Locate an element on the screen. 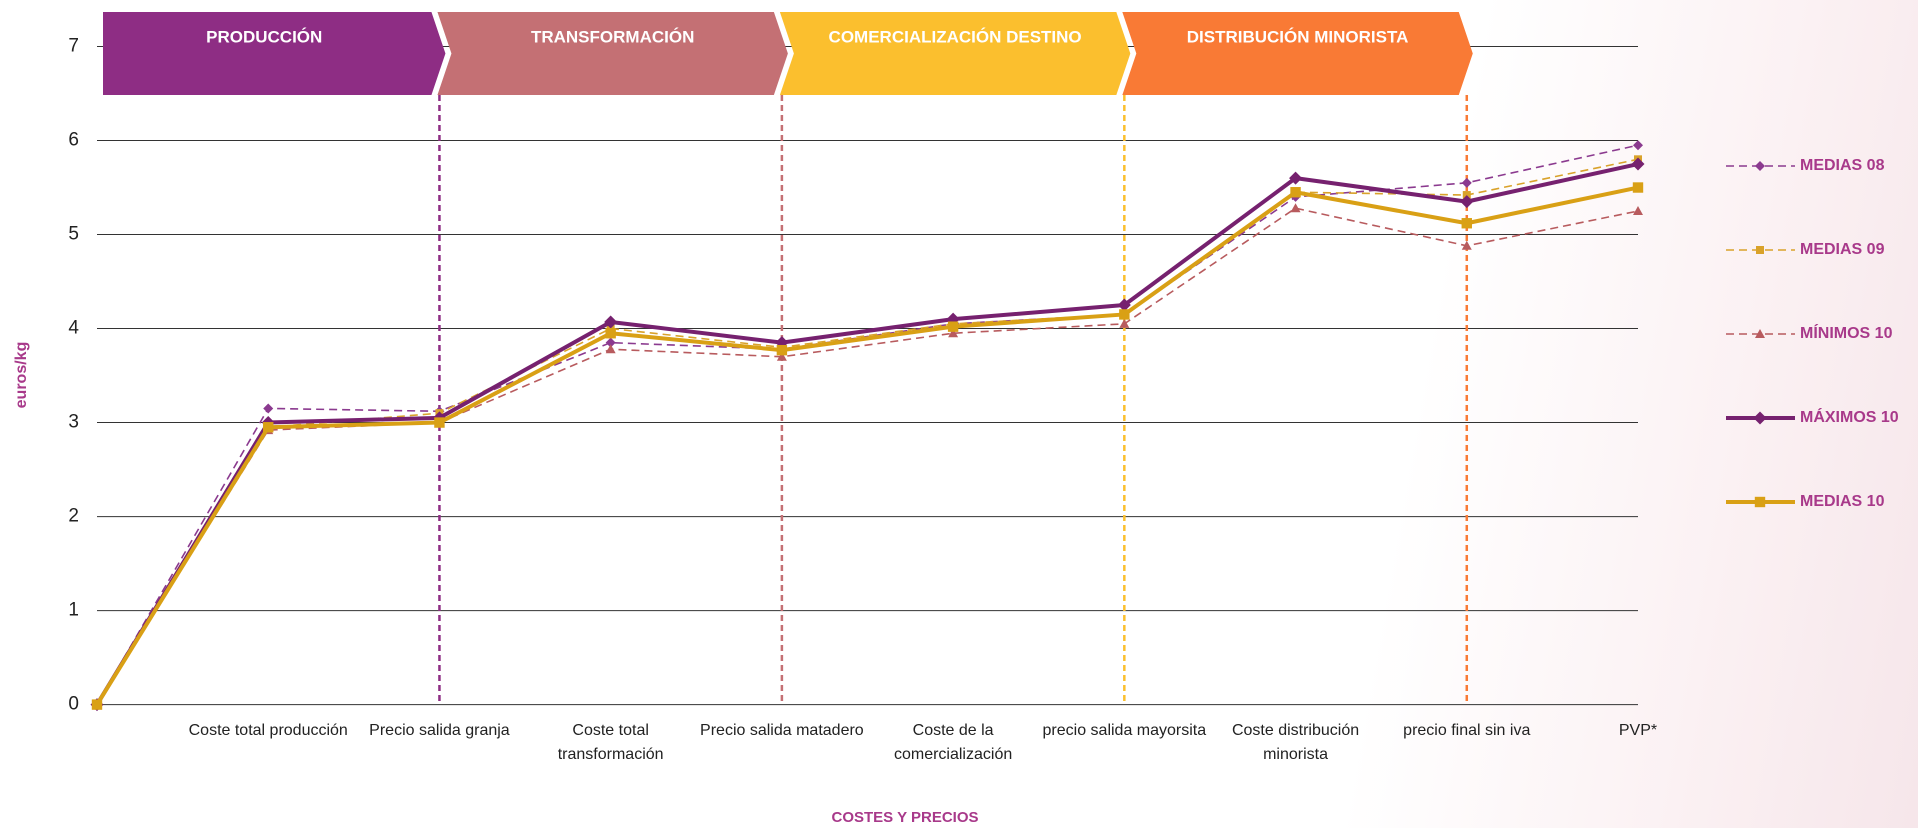 This screenshot has width=1918, height=828. y-tick-label: 7 is located at coordinates (73, 46).